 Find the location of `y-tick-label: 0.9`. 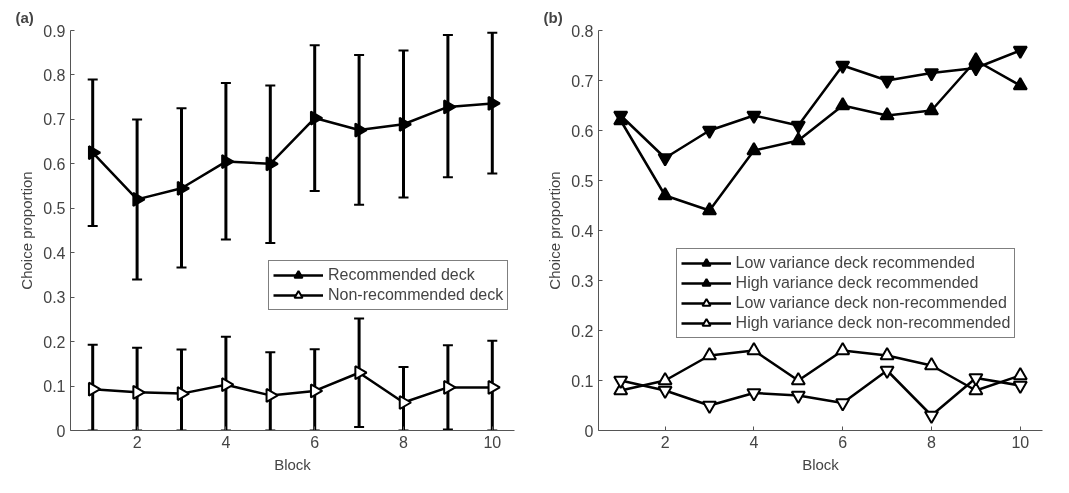

y-tick-label: 0.9 is located at coordinates (54, 31).